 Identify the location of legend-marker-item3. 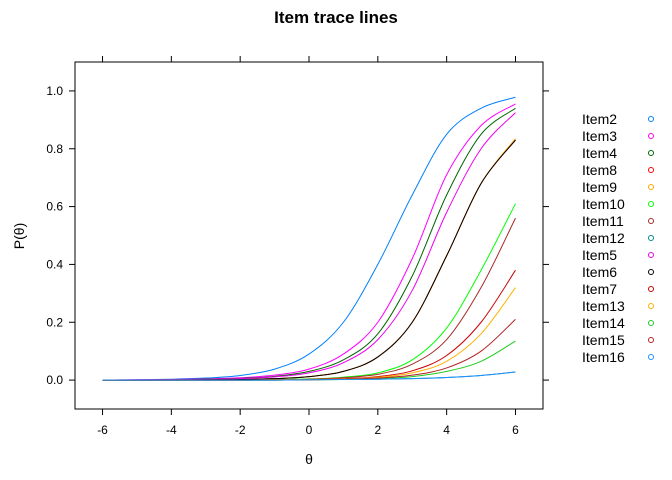
(651, 136).